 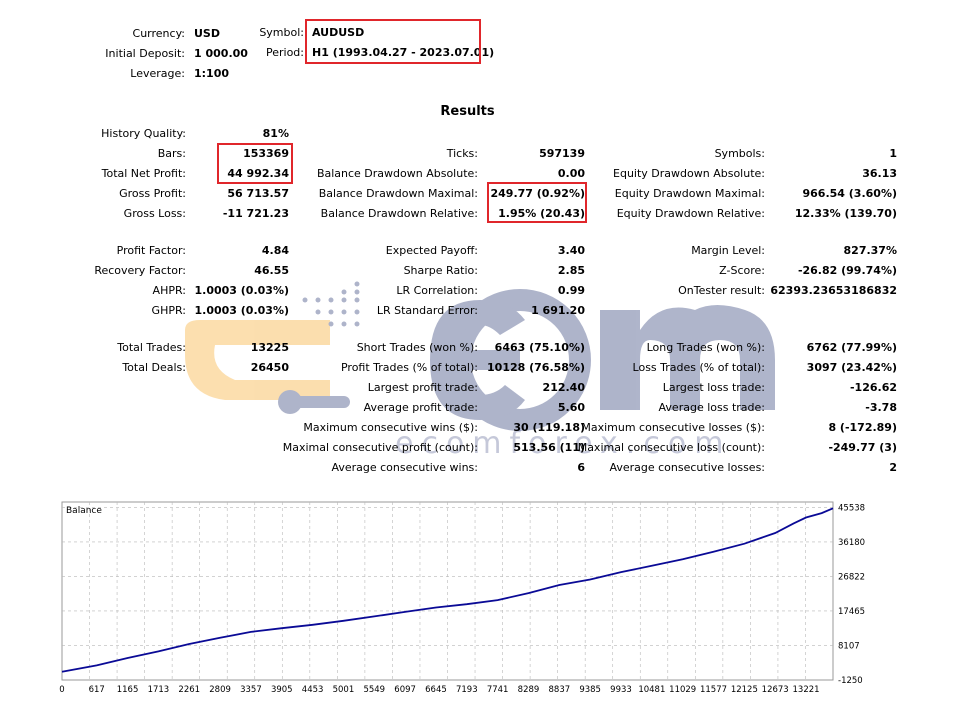 What do you see at coordinates (143, 173) in the screenshot?
I see `total-net-profit-label: Total Net Profit:` at bounding box center [143, 173].